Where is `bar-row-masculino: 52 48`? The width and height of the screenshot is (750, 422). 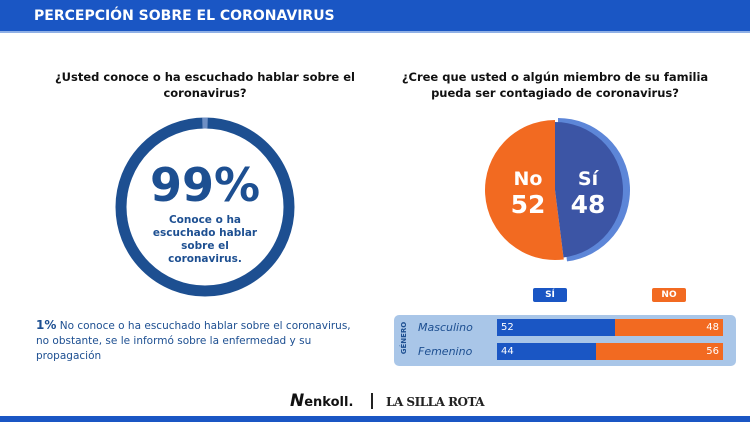
bar-row-masculino: 52 48 is located at coordinates (610, 327).